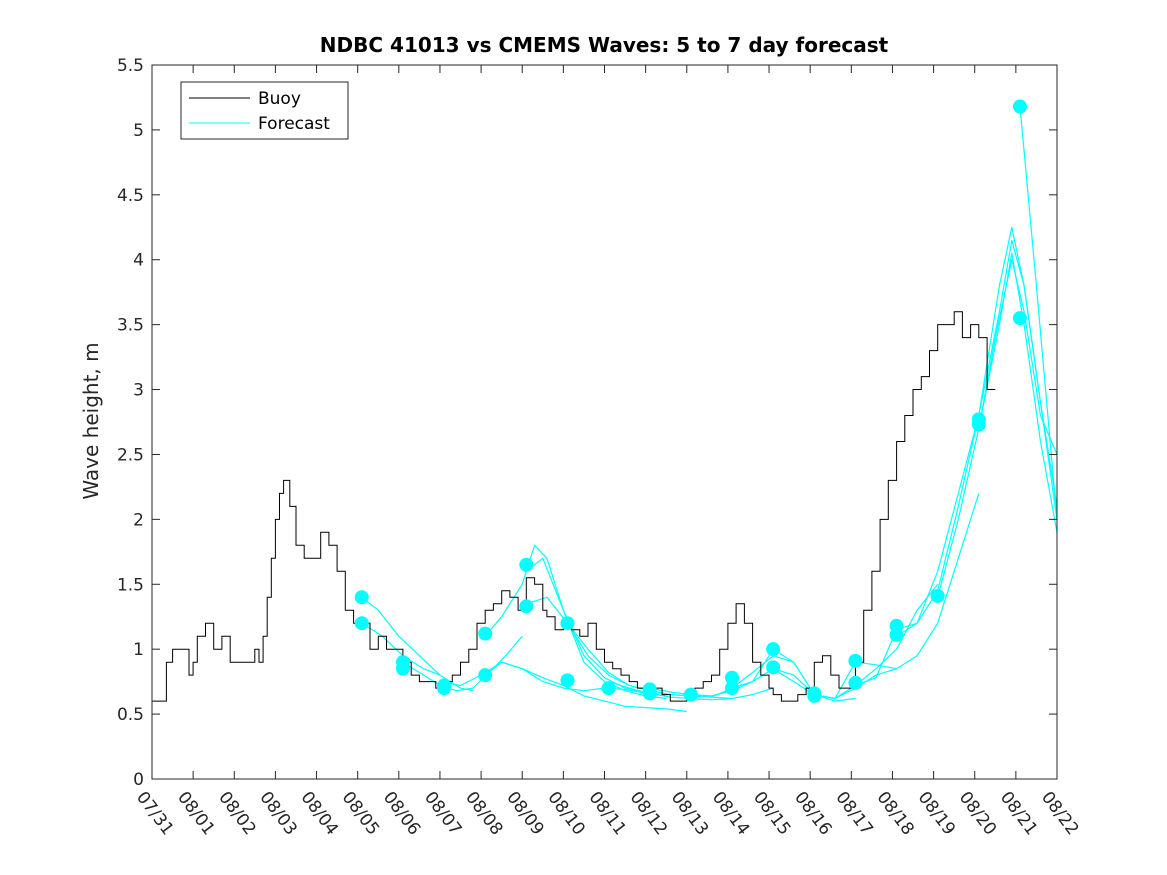 The width and height of the screenshot is (1167, 875). I want to click on y-axis-label: Wave height, m, so click(91, 420).